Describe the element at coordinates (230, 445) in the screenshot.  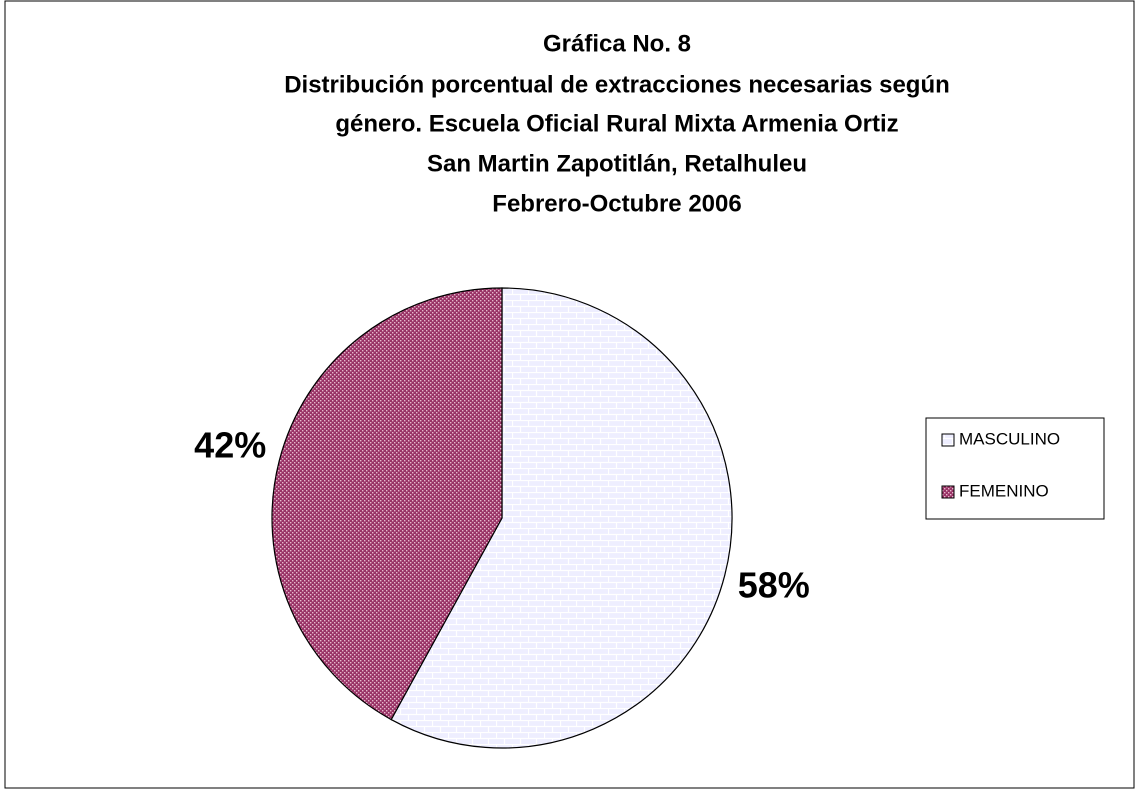
I see `data-label: 42%` at that location.